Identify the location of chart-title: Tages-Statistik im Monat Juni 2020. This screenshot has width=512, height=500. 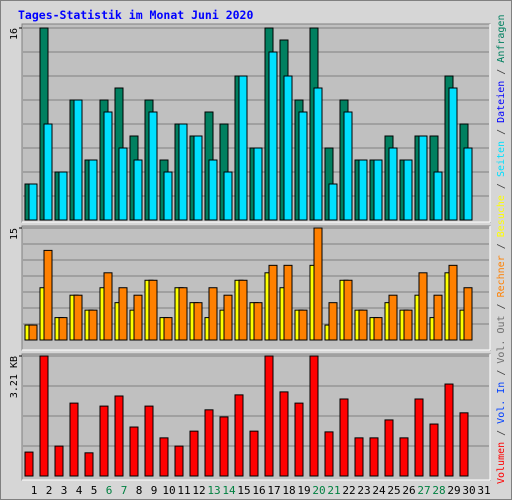
(135, 15).